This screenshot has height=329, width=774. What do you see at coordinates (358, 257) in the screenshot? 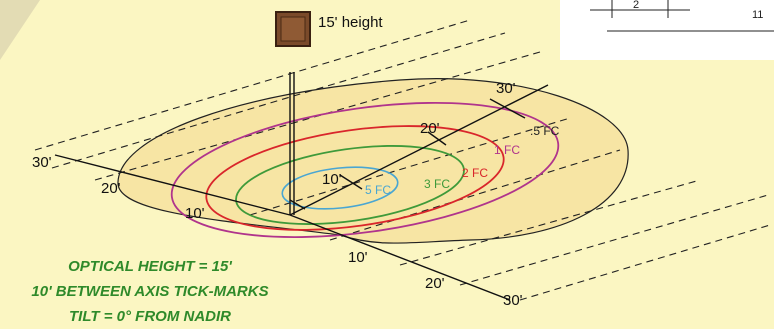
I see `front-axis-label-10: 10'` at bounding box center [358, 257].